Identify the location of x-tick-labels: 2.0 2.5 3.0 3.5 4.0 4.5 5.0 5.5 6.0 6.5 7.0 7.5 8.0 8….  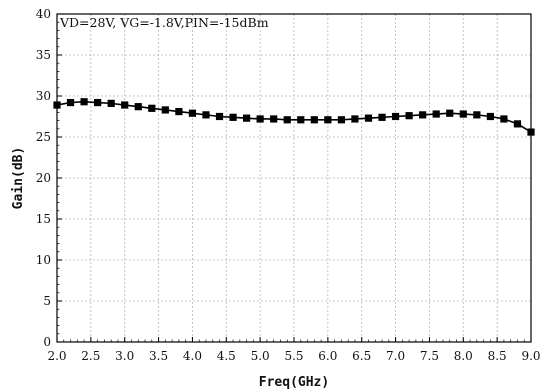
(293, 356).